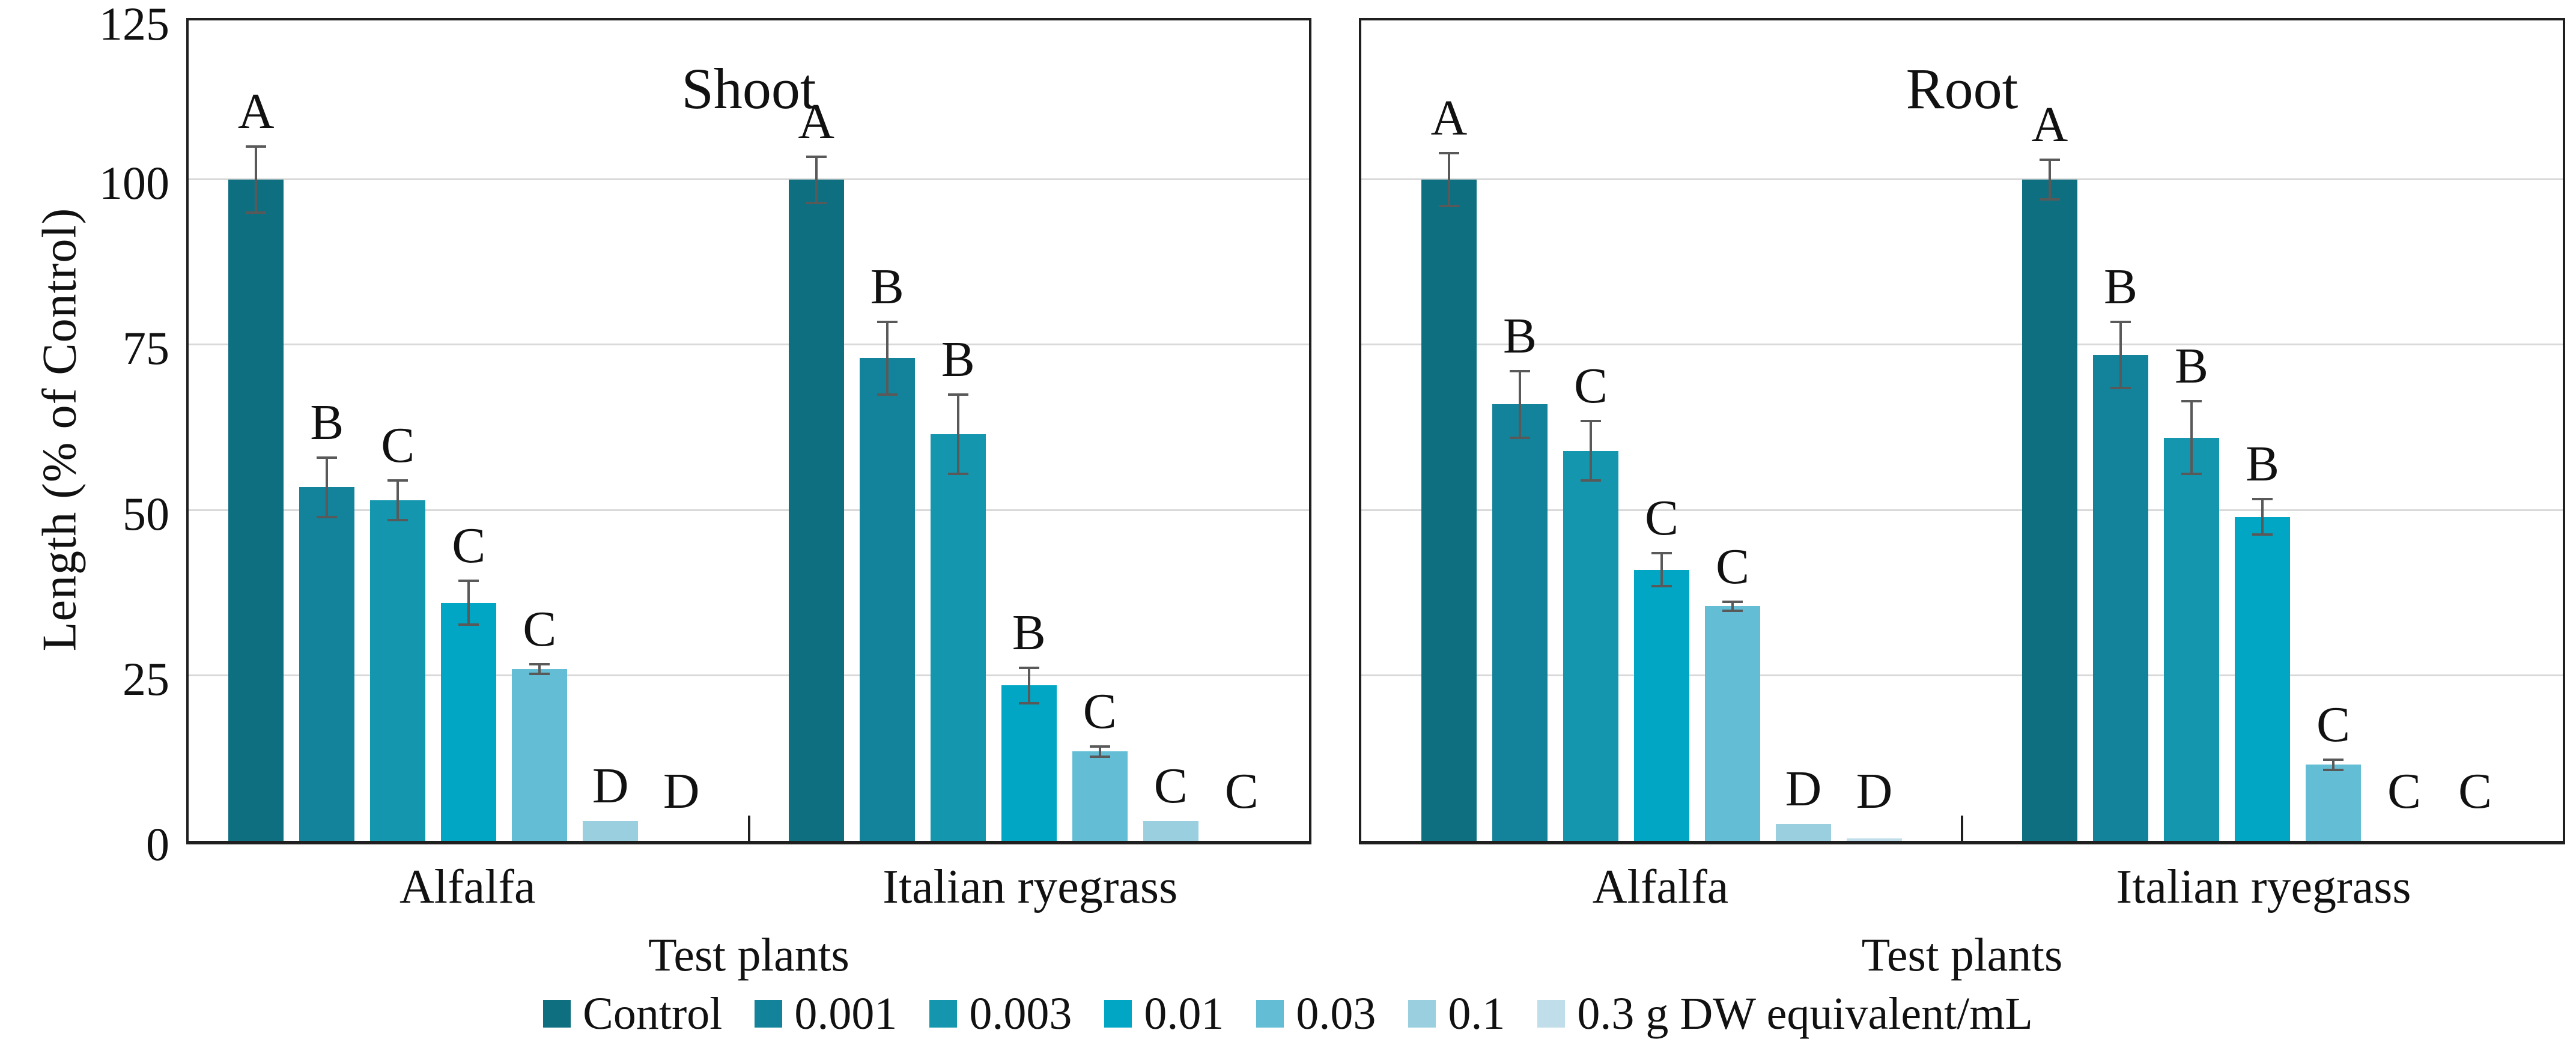 This screenshot has height=1051, width=2576. Describe the element at coordinates (468, 887) in the screenshot. I see `category-label: Alfalfa` at that location.